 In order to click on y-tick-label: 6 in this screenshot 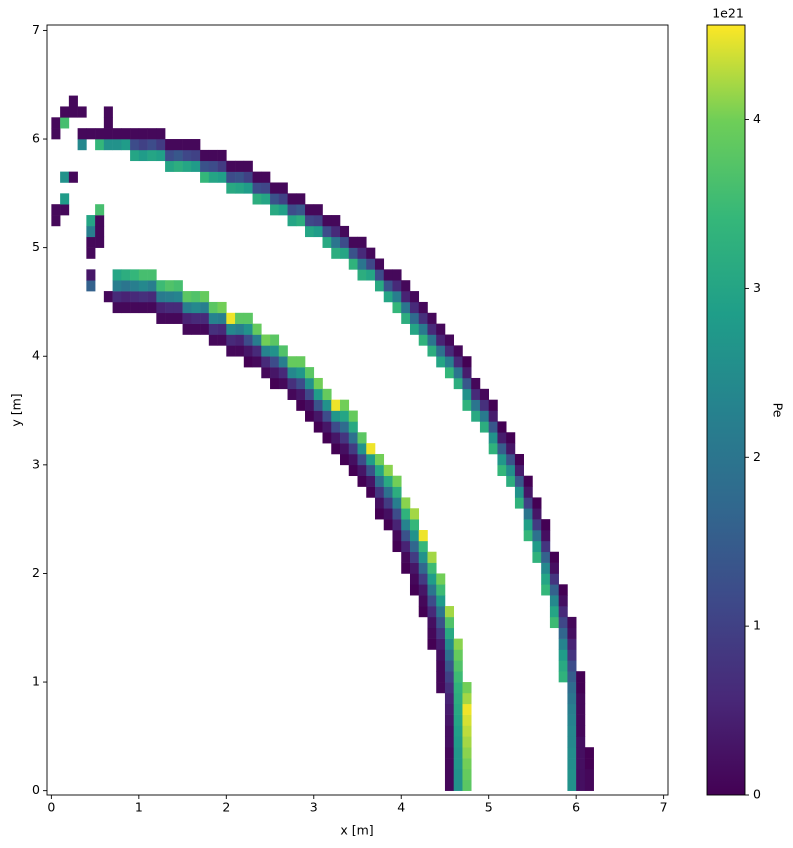, I will do `click(36, 138)`.